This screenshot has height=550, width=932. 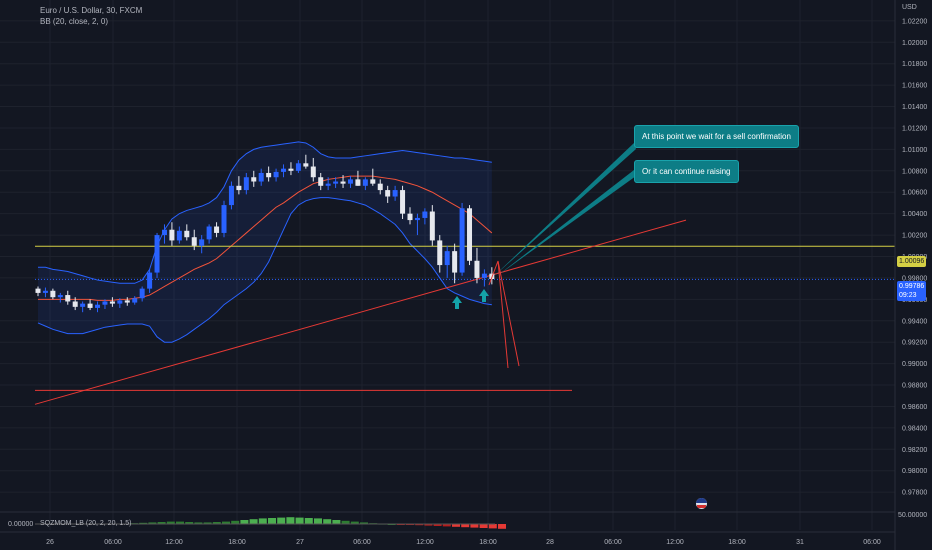 What do you see at coordinates (914, 343) in the screenshot?
I see `y-tick-label: 0.99200` at bounding box center [914, 343].